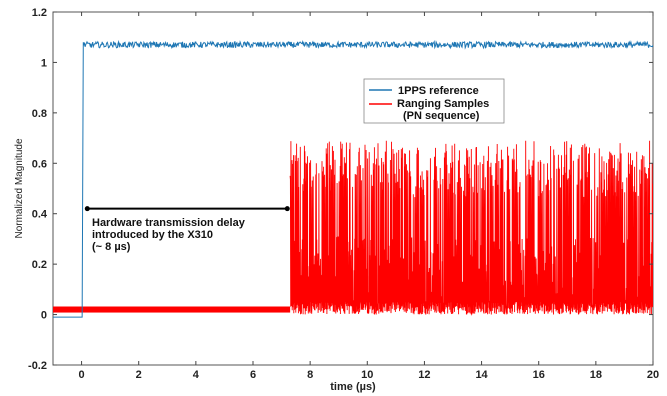  Describe the element at coordinates (40, 215) in the screenshot. I see `y-tick-label: 0.4` at that location.